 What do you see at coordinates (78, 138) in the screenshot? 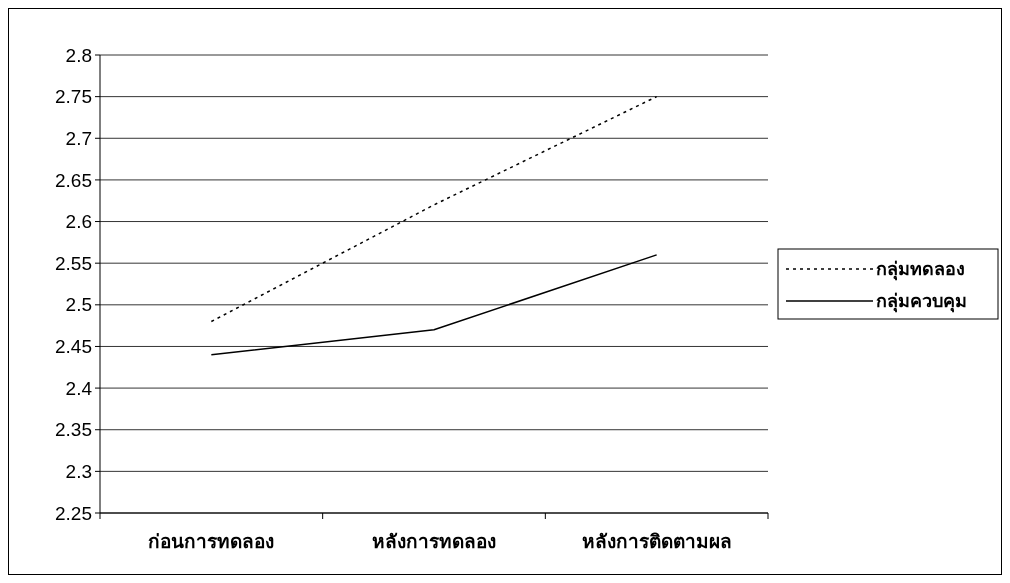
I see `y-tick-label: 2.7` at bounding box center [78, 138].